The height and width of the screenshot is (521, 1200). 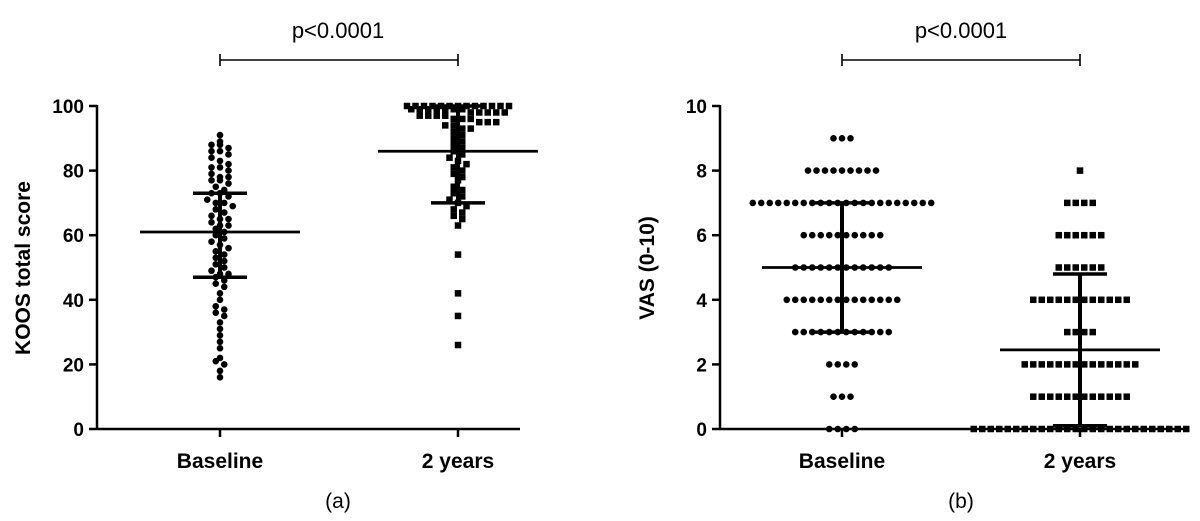 What do you see at coordinates (68, 107) in the screenshot?
I see `panel-a-y-tick-label: 100` at bounding box center [68, 107].